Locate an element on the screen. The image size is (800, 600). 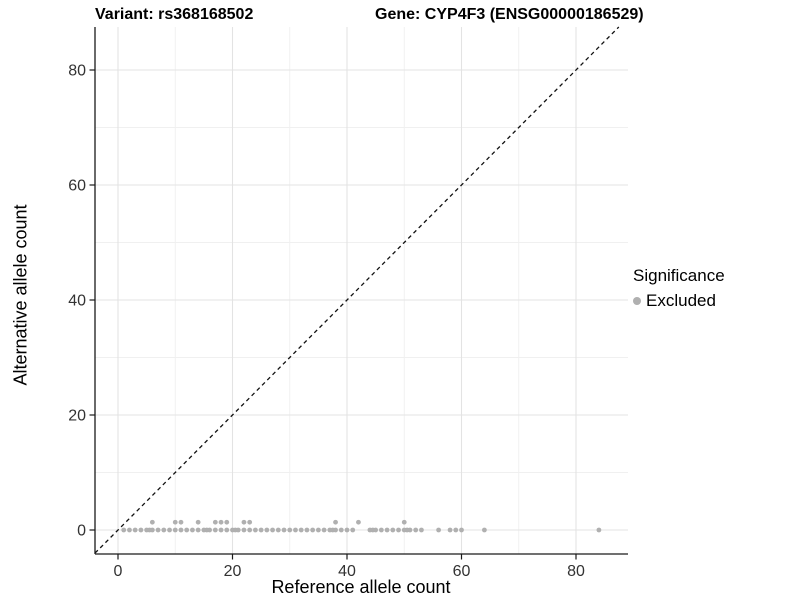
y-tick-label: 60 is located at coordinates (77, 186).